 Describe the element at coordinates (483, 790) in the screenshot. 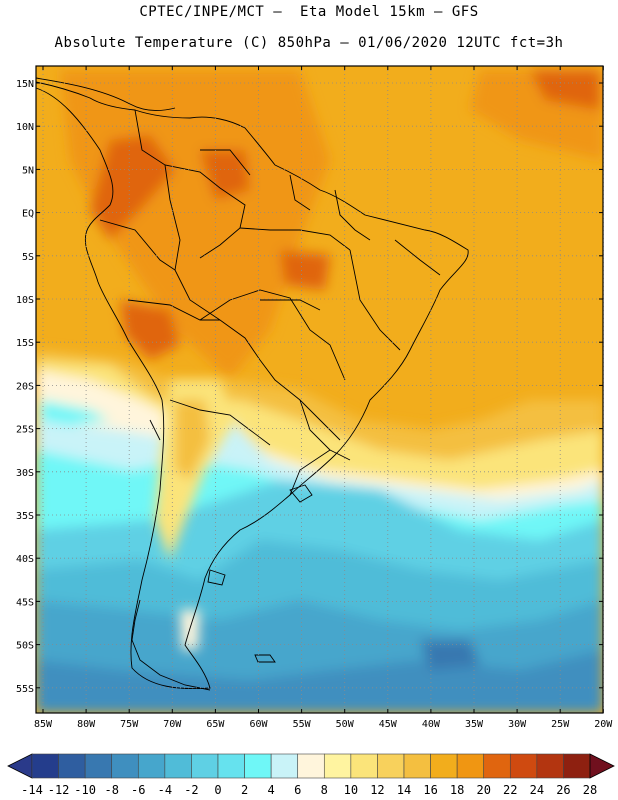

I see `colorbar-label: 20` at that location.